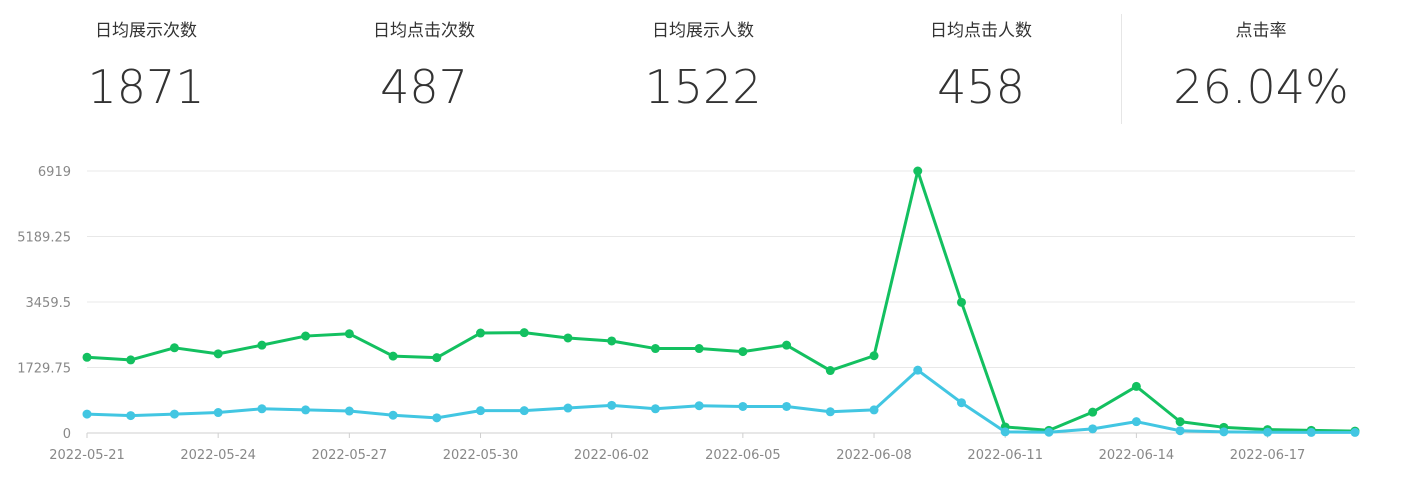 The width and height of the screenshot is (1411, 488). Describe the element at coordinates (49, 303) in the screenshot. I see `y-tick-label: 3459.5` at that location.